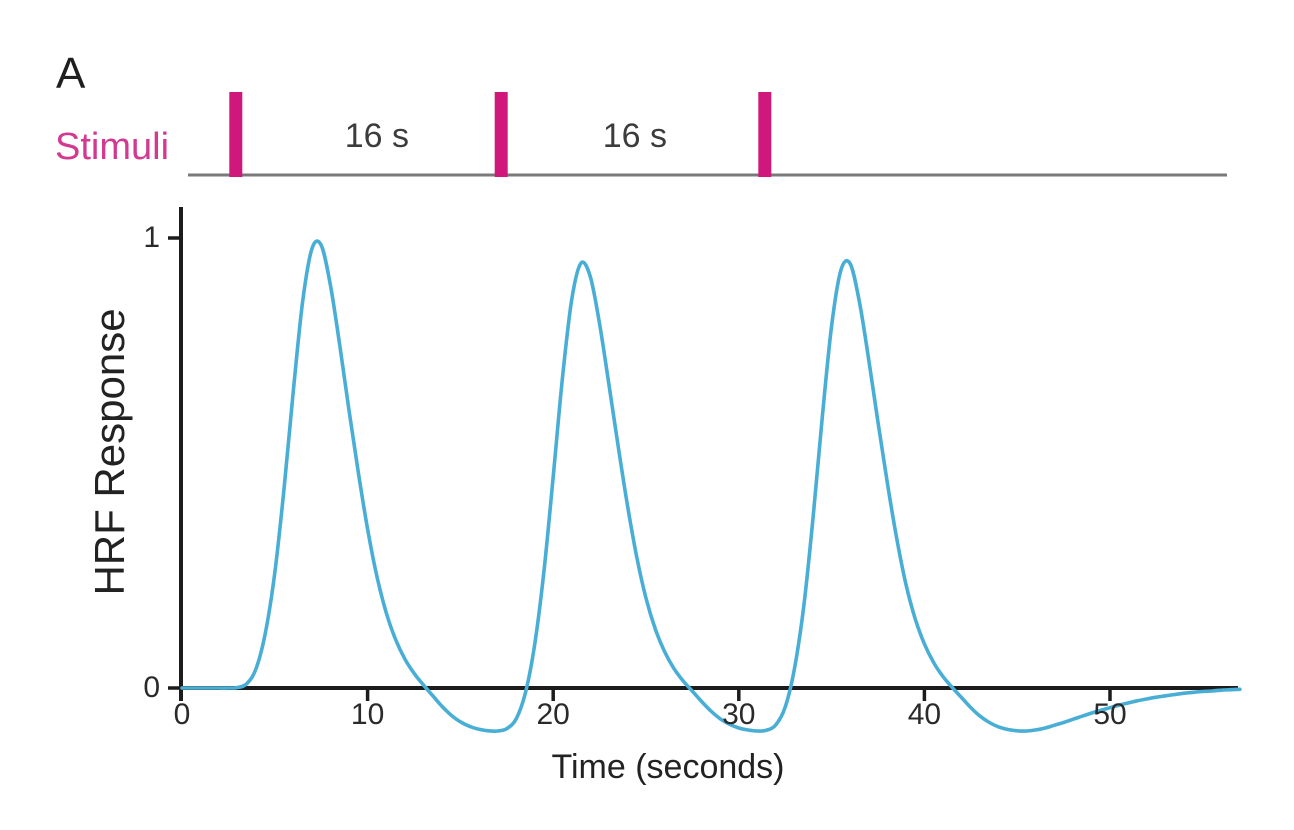  What do you see at coordinates (112, 147) in the screenshot?
I see `stimuli-label: Stimuli` at bounding box center [112, 147].